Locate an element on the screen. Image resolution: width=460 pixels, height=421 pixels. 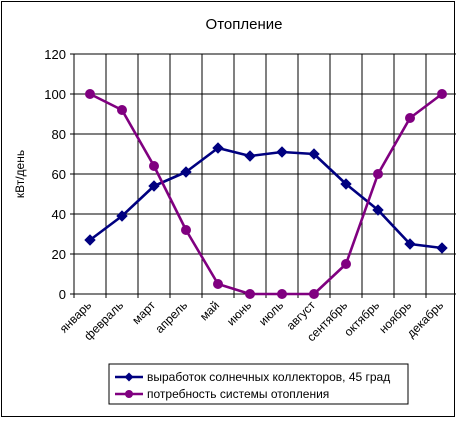
legend-marker-circle is located at coordinates (129, 394).